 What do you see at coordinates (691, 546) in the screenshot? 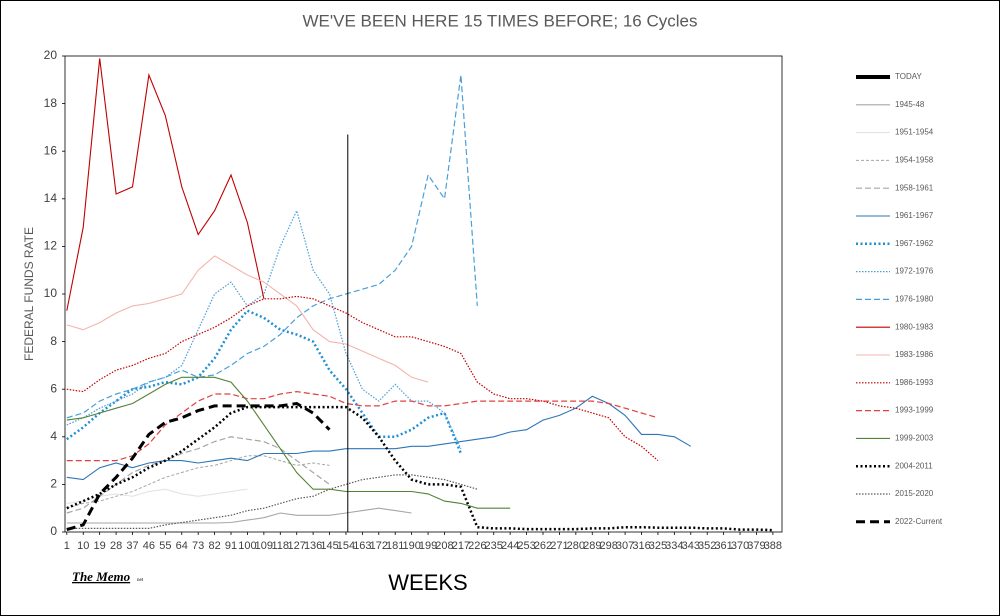
I see `x-tick-label: 343` at bounding box center [691, 546].